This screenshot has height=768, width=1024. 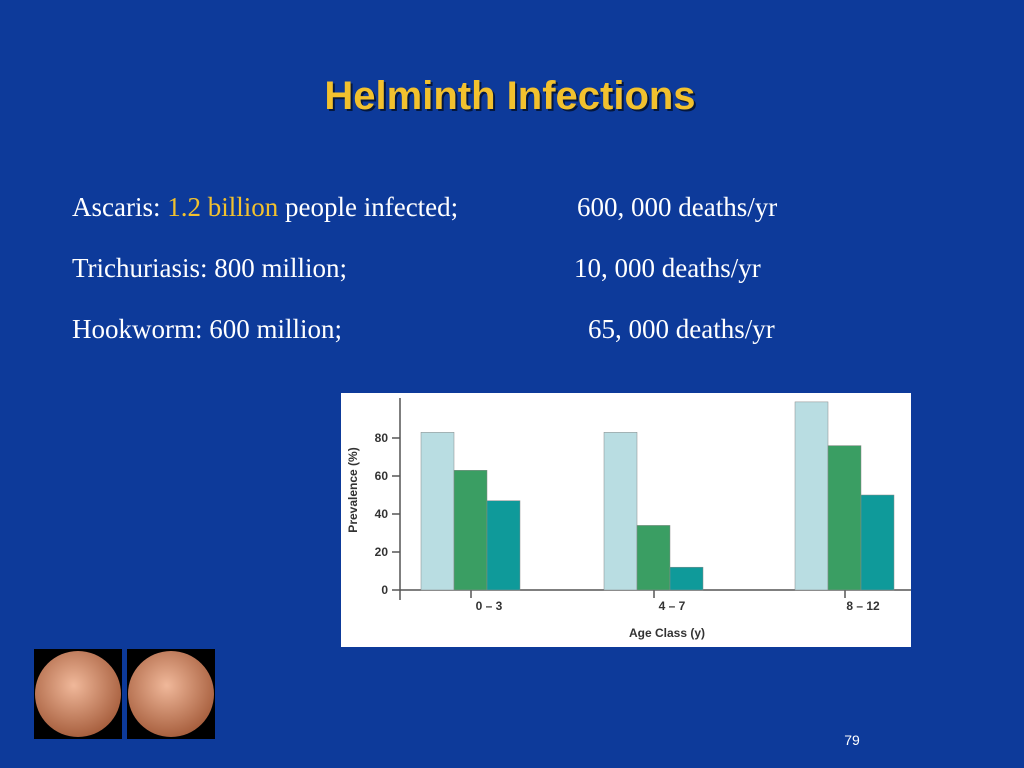 I want to click on page-number: 79, so click(x=852, y=740).